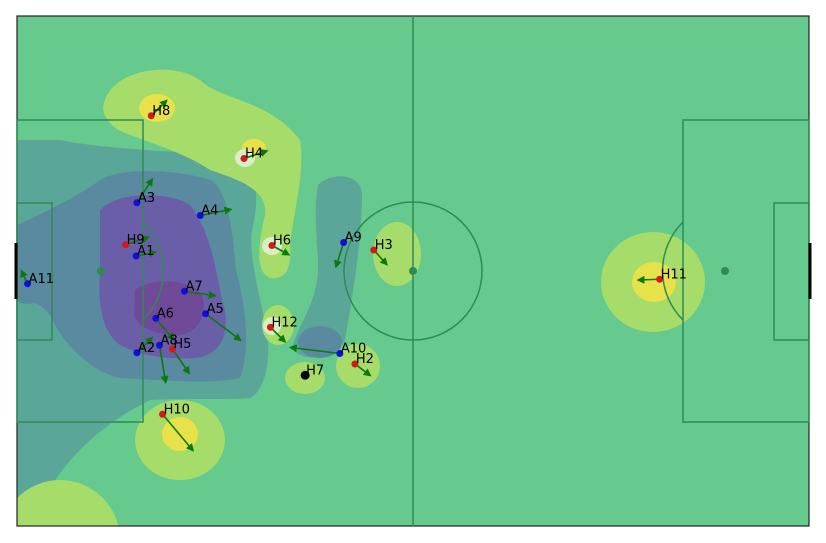  I want to click on velocity-arrow-h8, so click(159, 108).